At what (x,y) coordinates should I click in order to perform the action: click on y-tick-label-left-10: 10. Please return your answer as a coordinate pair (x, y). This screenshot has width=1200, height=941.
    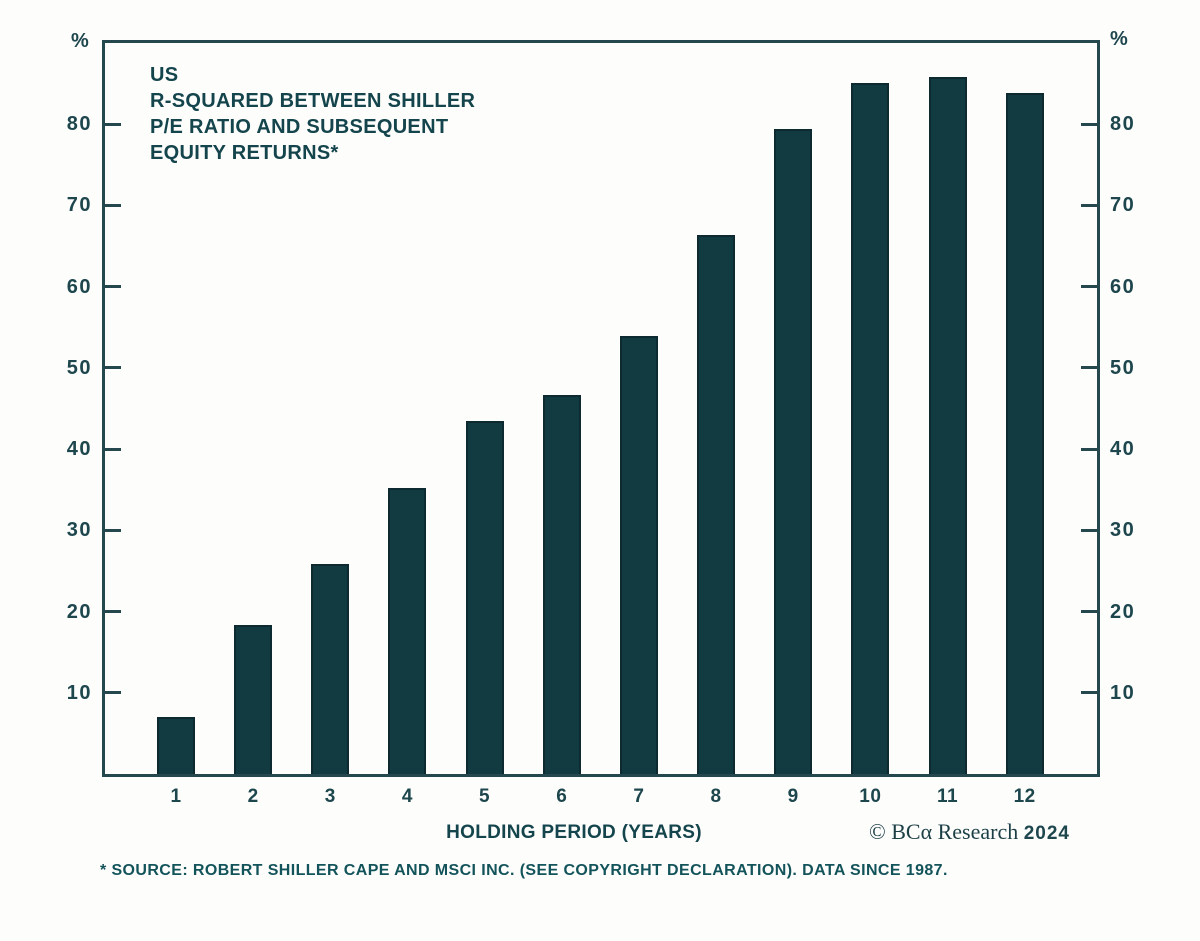
    Looking at the image, I should click on (79, 692).